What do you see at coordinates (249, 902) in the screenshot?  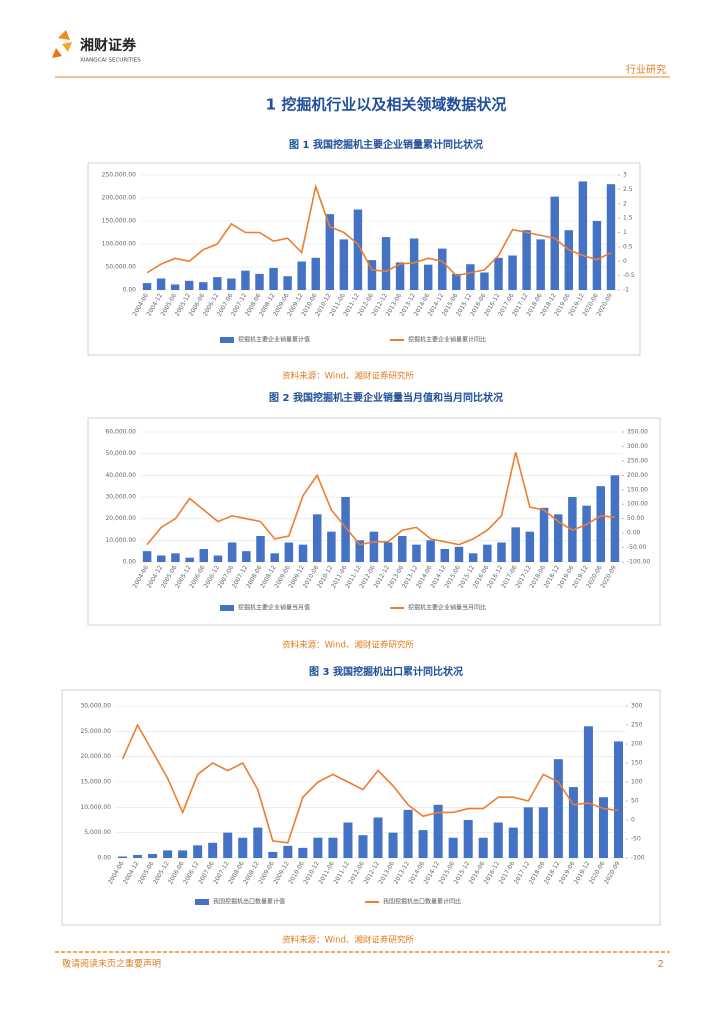 I see `legend-label: 我国挖掘机出口数量累计值` at bounding box center [249, 902].